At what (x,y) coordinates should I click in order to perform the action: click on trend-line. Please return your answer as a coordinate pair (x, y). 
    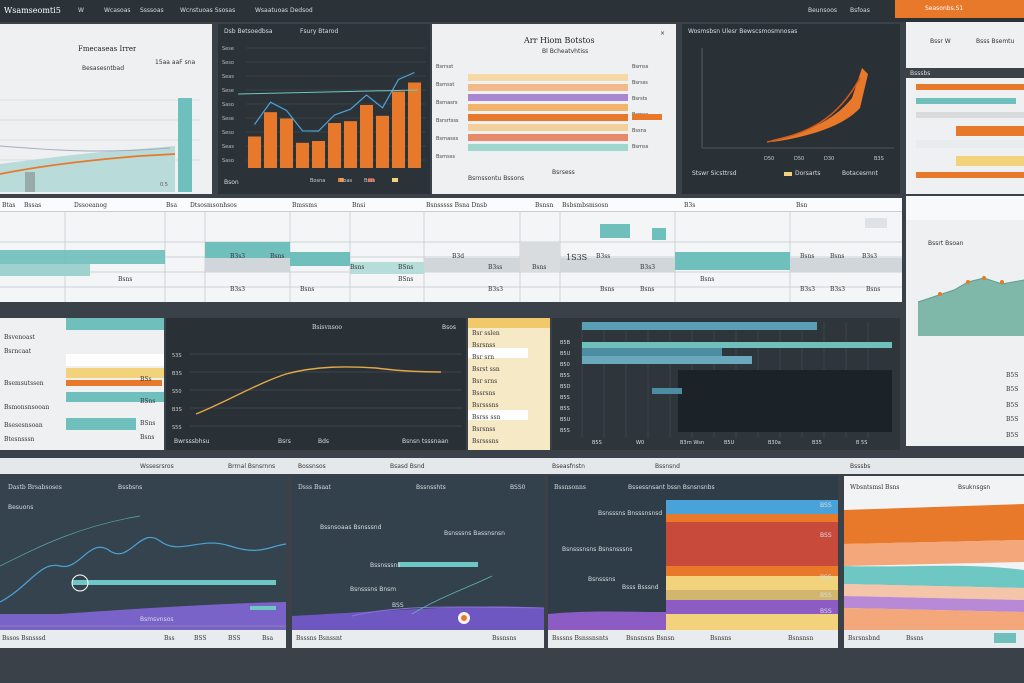
    Looking at the image, I should click on (334, 101).